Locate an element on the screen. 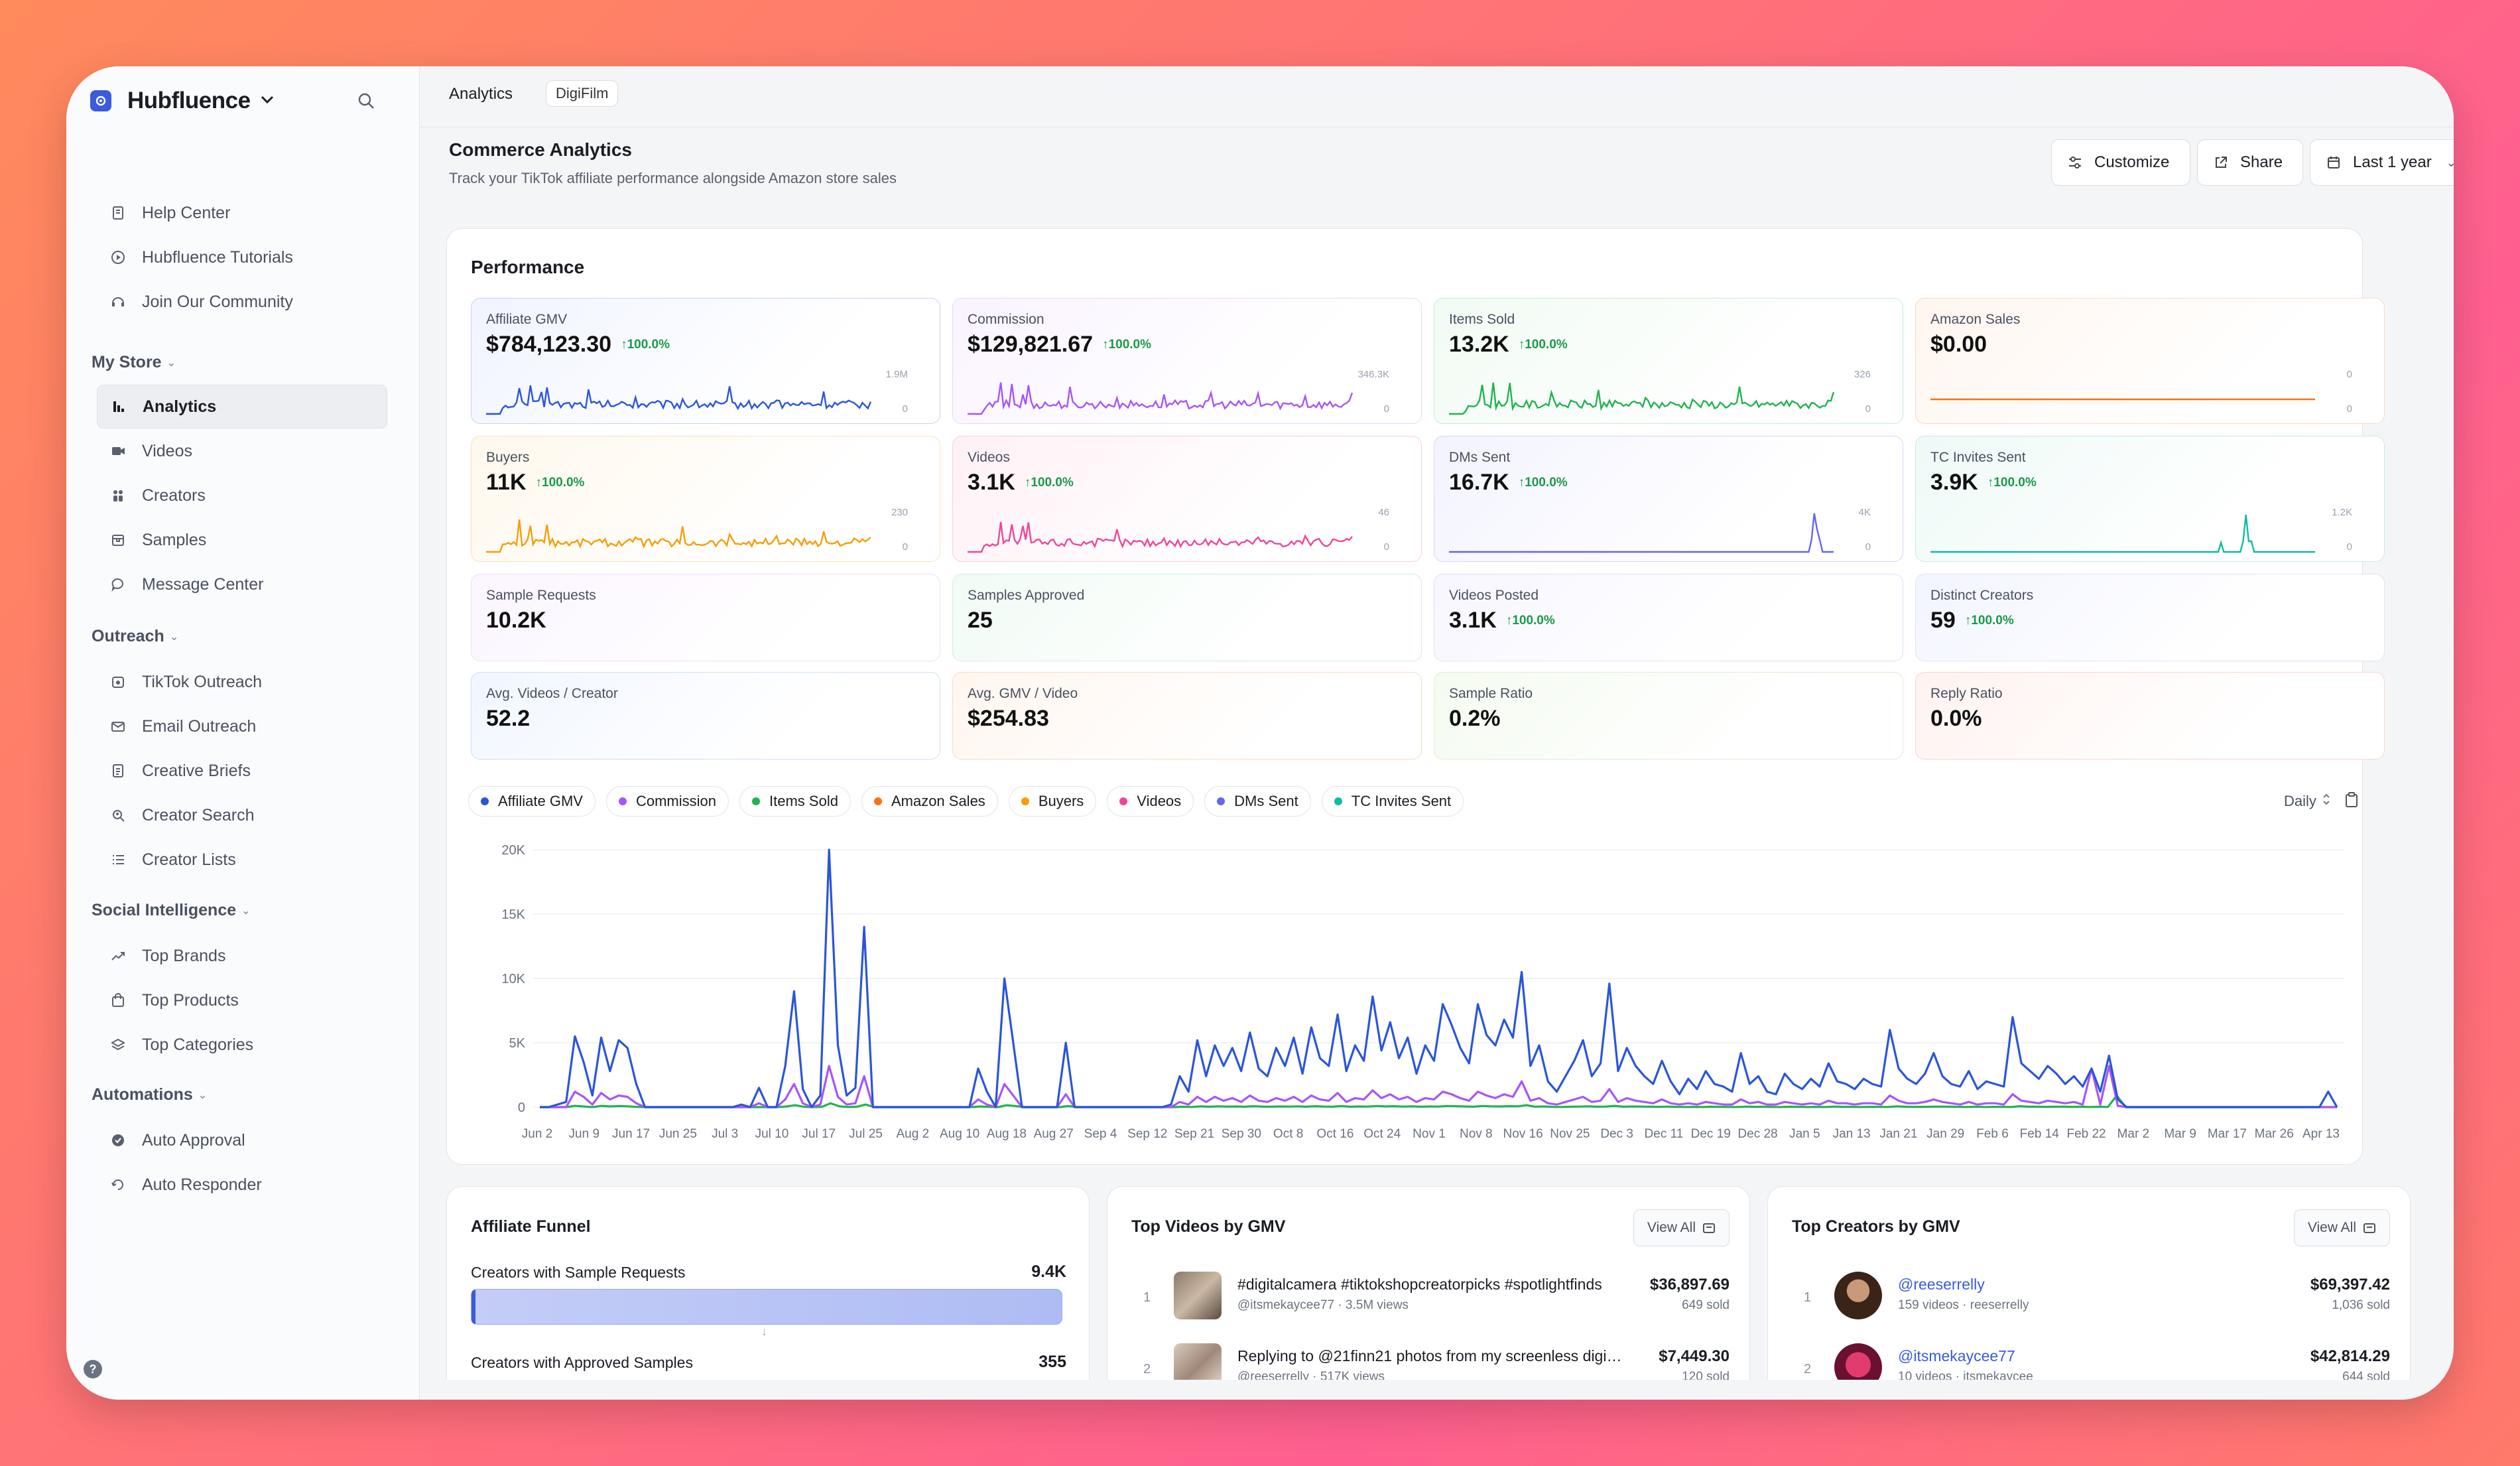 The width and height of the screenshot is (2520, 1466). share-button: Share is located at coordinates (2250, 162).